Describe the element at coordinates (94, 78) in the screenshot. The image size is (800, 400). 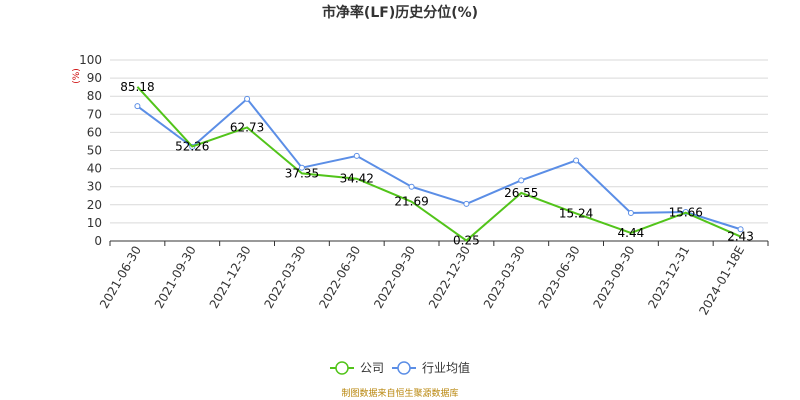
I see `y-tick-label: 90` at that location.